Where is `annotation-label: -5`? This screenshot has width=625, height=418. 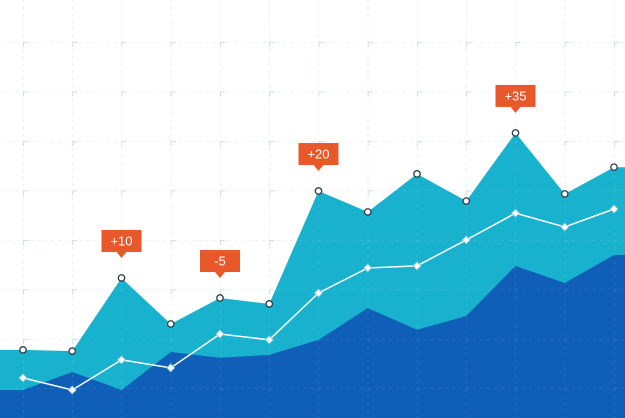
annotation-label: -5 is located at coordinates (220, 260).